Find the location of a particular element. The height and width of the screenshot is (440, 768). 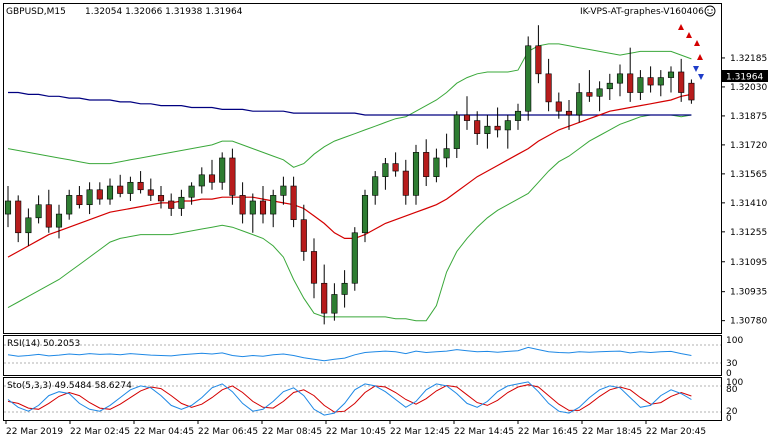

current-price-label: 1.31964 is located at coordinates (744, 78).